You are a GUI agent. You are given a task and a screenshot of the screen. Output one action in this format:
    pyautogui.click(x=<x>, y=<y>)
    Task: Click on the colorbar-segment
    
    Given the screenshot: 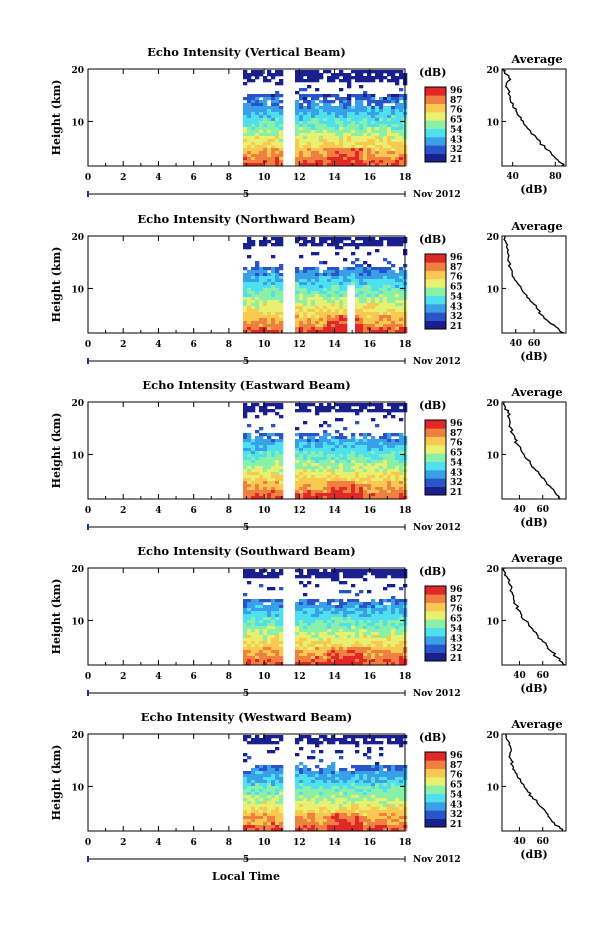 What is the action you would take?
    pyautogui.click(x=435, y=141)
    